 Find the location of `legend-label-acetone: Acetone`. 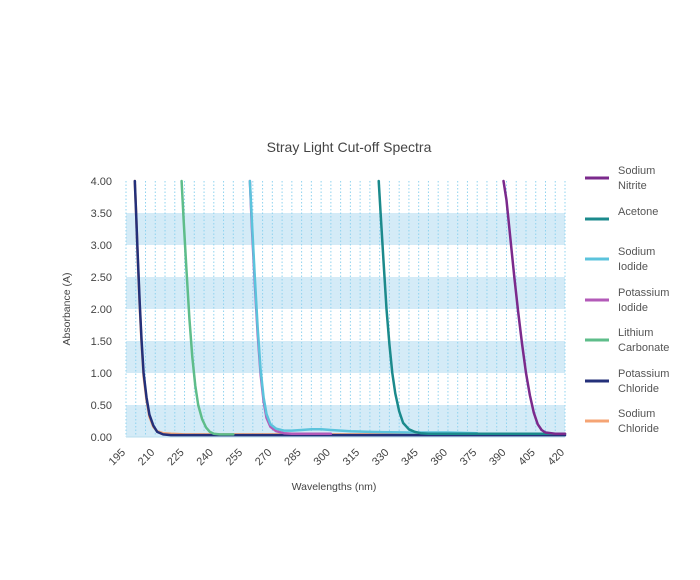

legend-label-acetone: Acetone is located at coordinates (638, 212).